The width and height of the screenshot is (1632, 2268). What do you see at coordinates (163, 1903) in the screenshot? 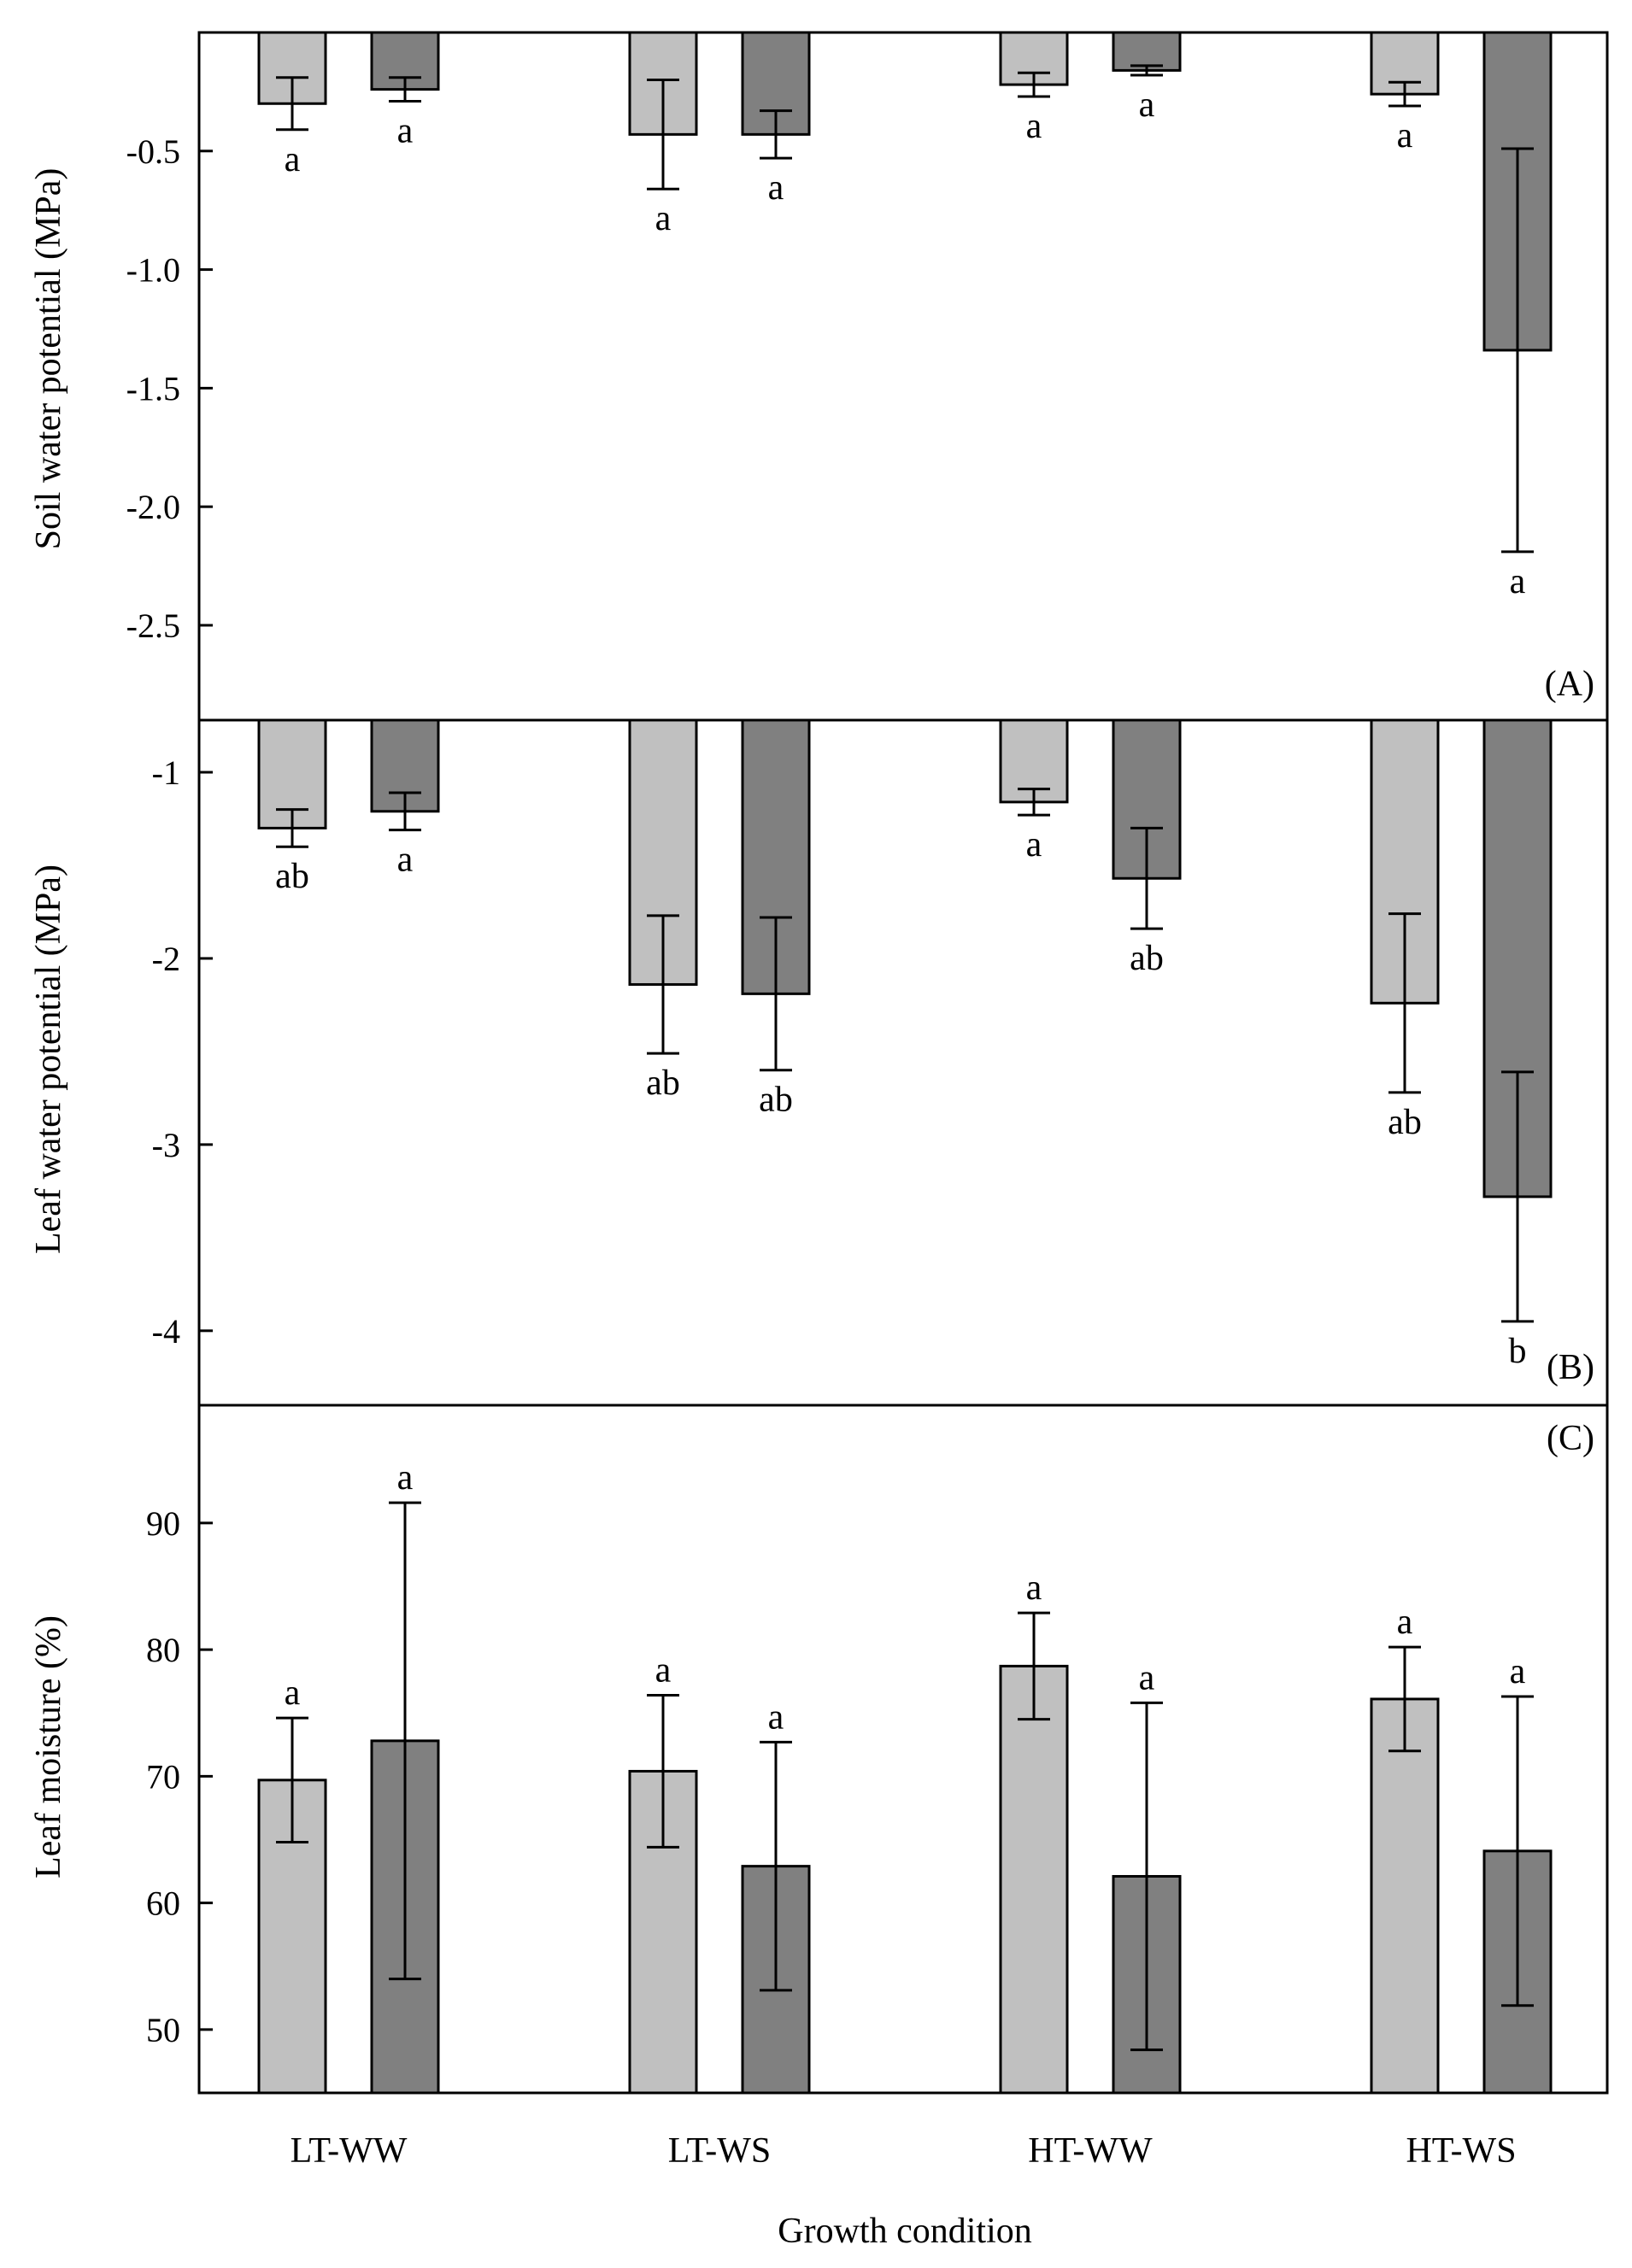
I see `panel-c-y-tick-label: 60` at bounding box center [163, 1903].